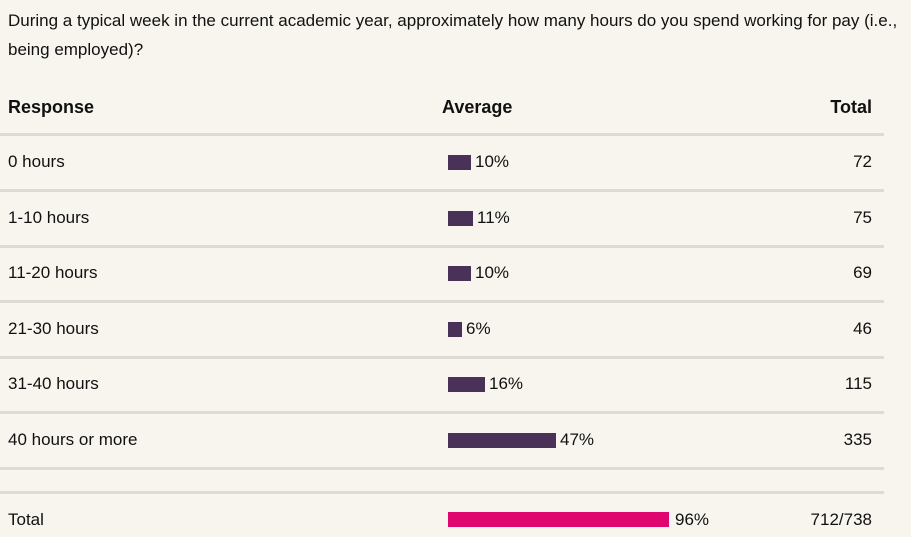 The image size is (911, 537). I want to click on average-value: 11%, so click(493, 217).